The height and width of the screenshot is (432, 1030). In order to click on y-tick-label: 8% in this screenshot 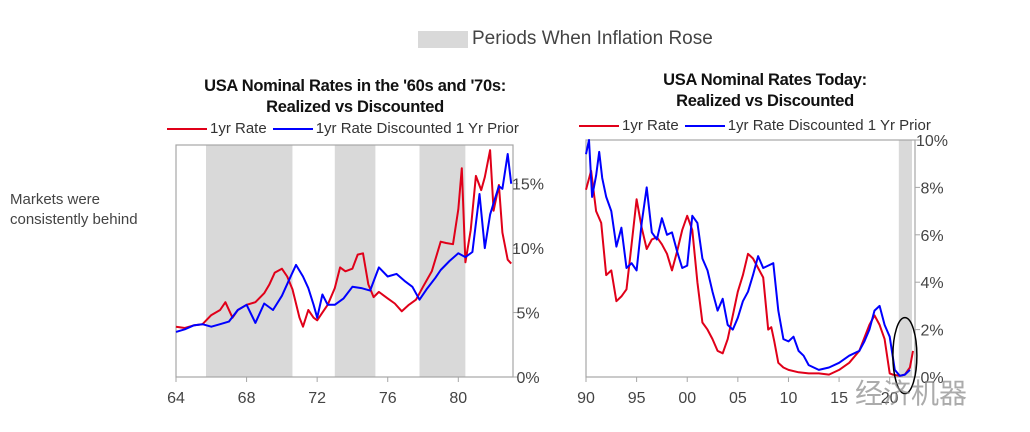, I will do `click(931, 188)`.